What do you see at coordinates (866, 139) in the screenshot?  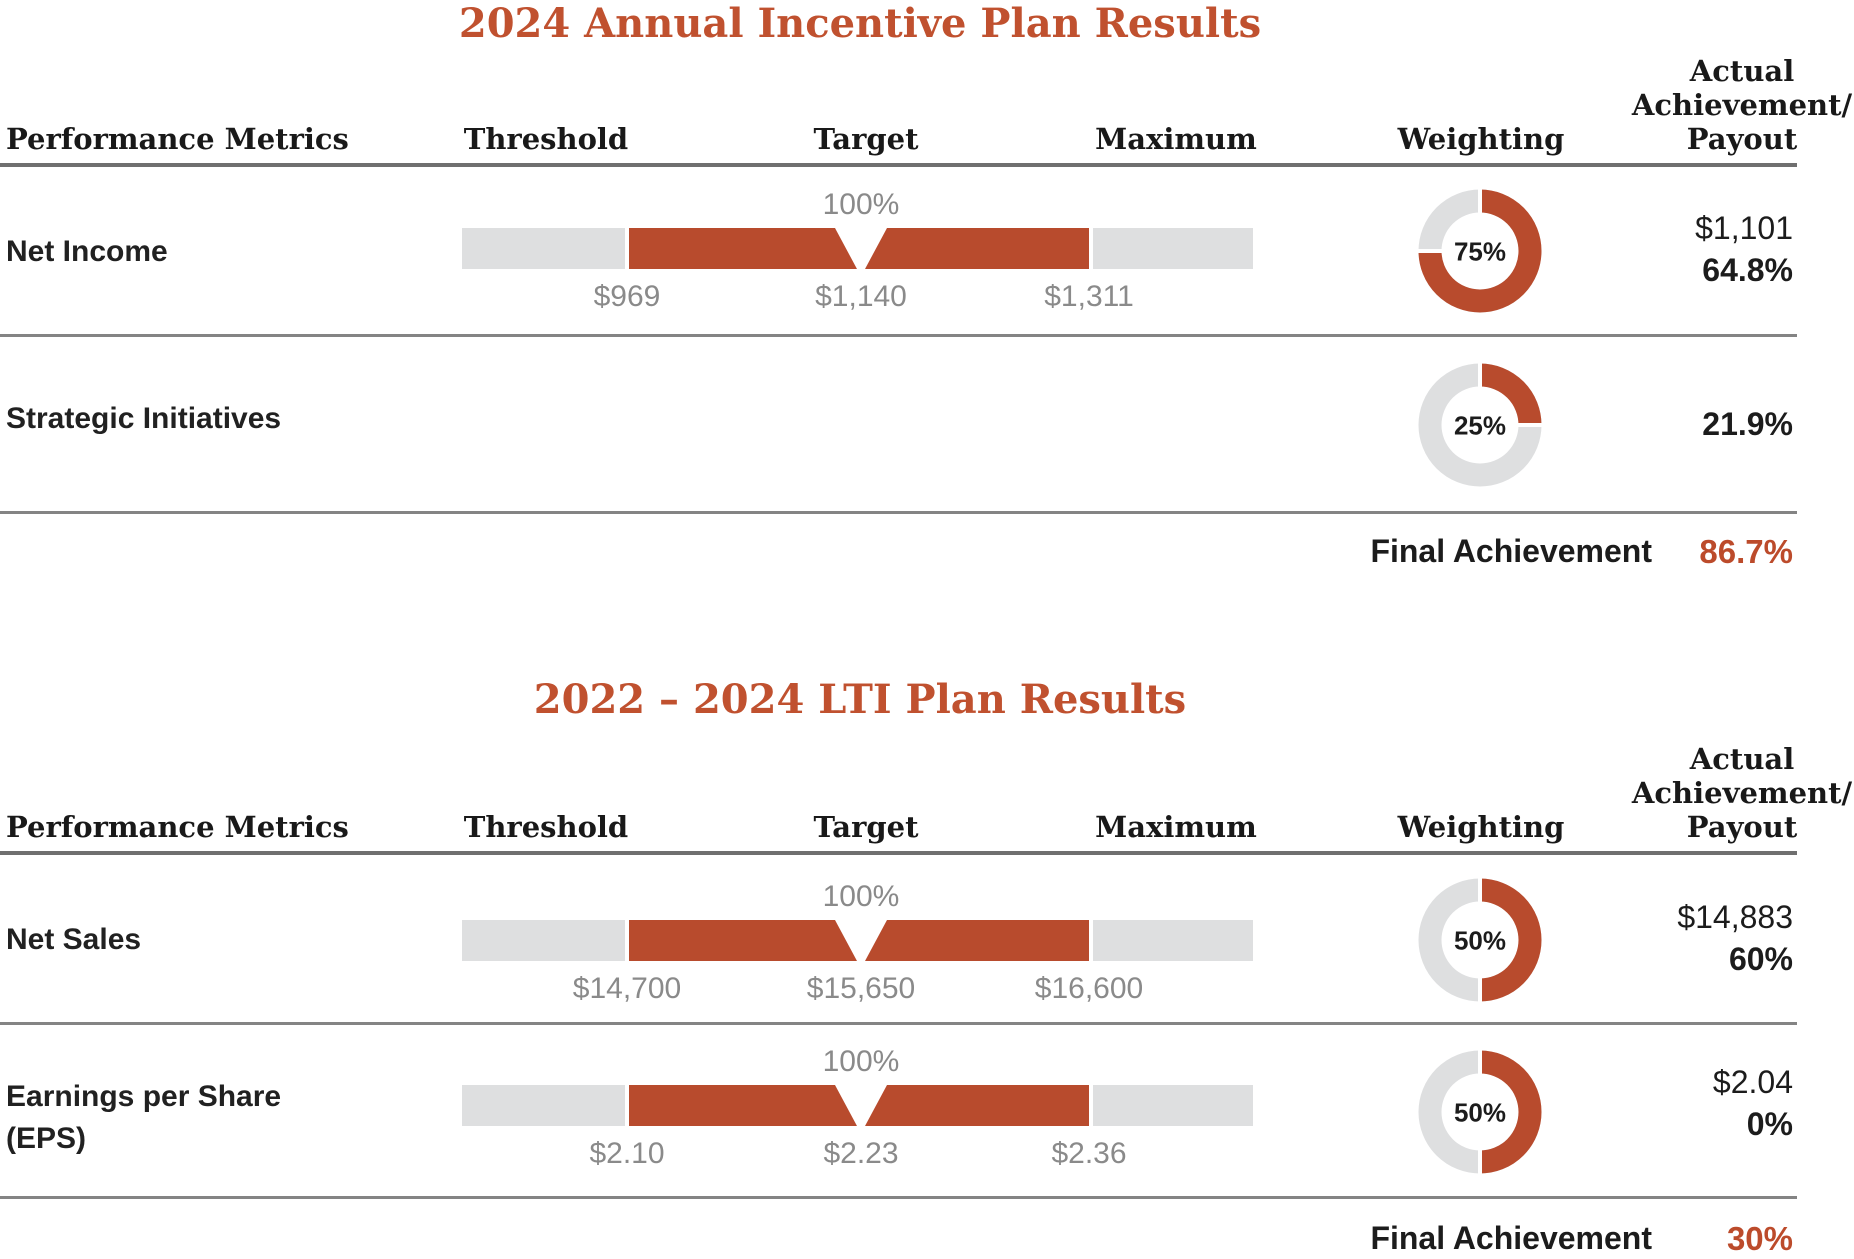 I see `table1-header-target: Target` at bounding box center [866, 139].